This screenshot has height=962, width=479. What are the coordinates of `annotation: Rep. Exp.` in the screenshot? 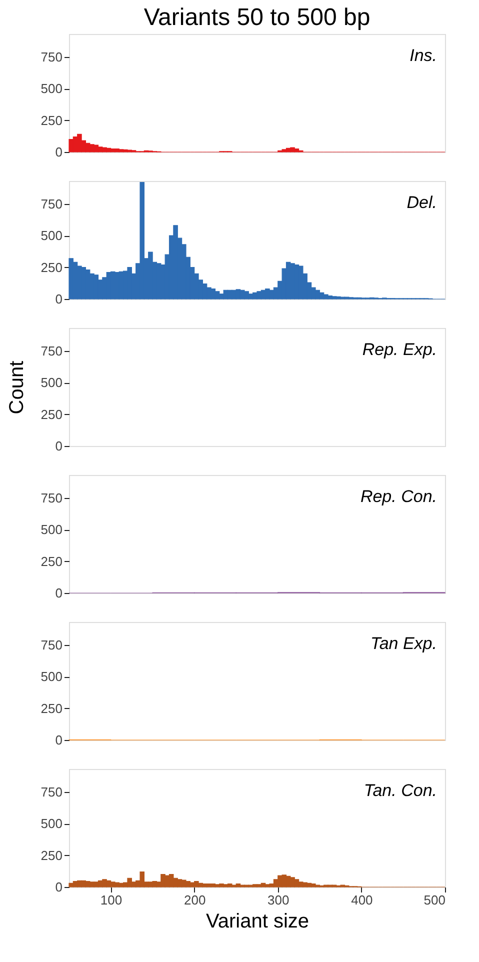 It's located at (399, 349).